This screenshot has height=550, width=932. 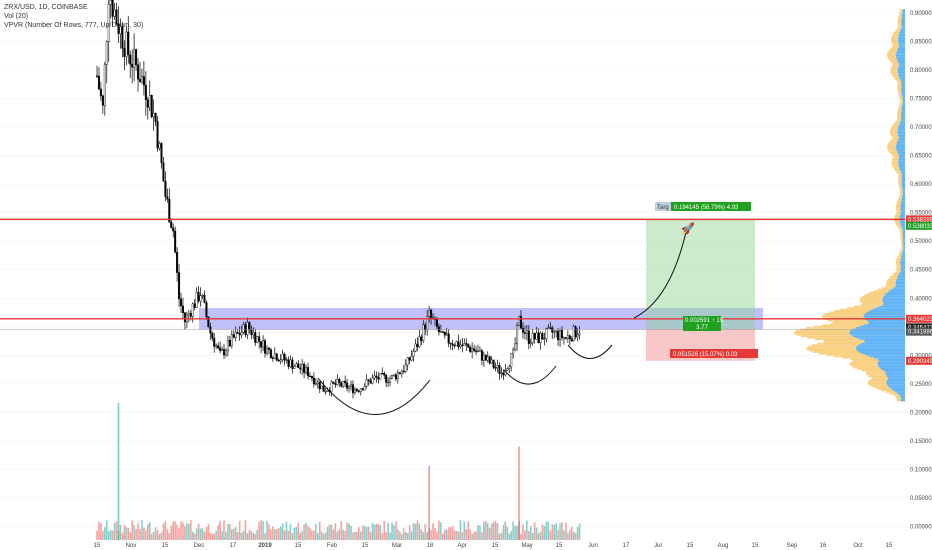 What do you see at coordinates (97, 546) in the screenshot?
I see `time-tick-label: 15` at bounding box center [97, 546].